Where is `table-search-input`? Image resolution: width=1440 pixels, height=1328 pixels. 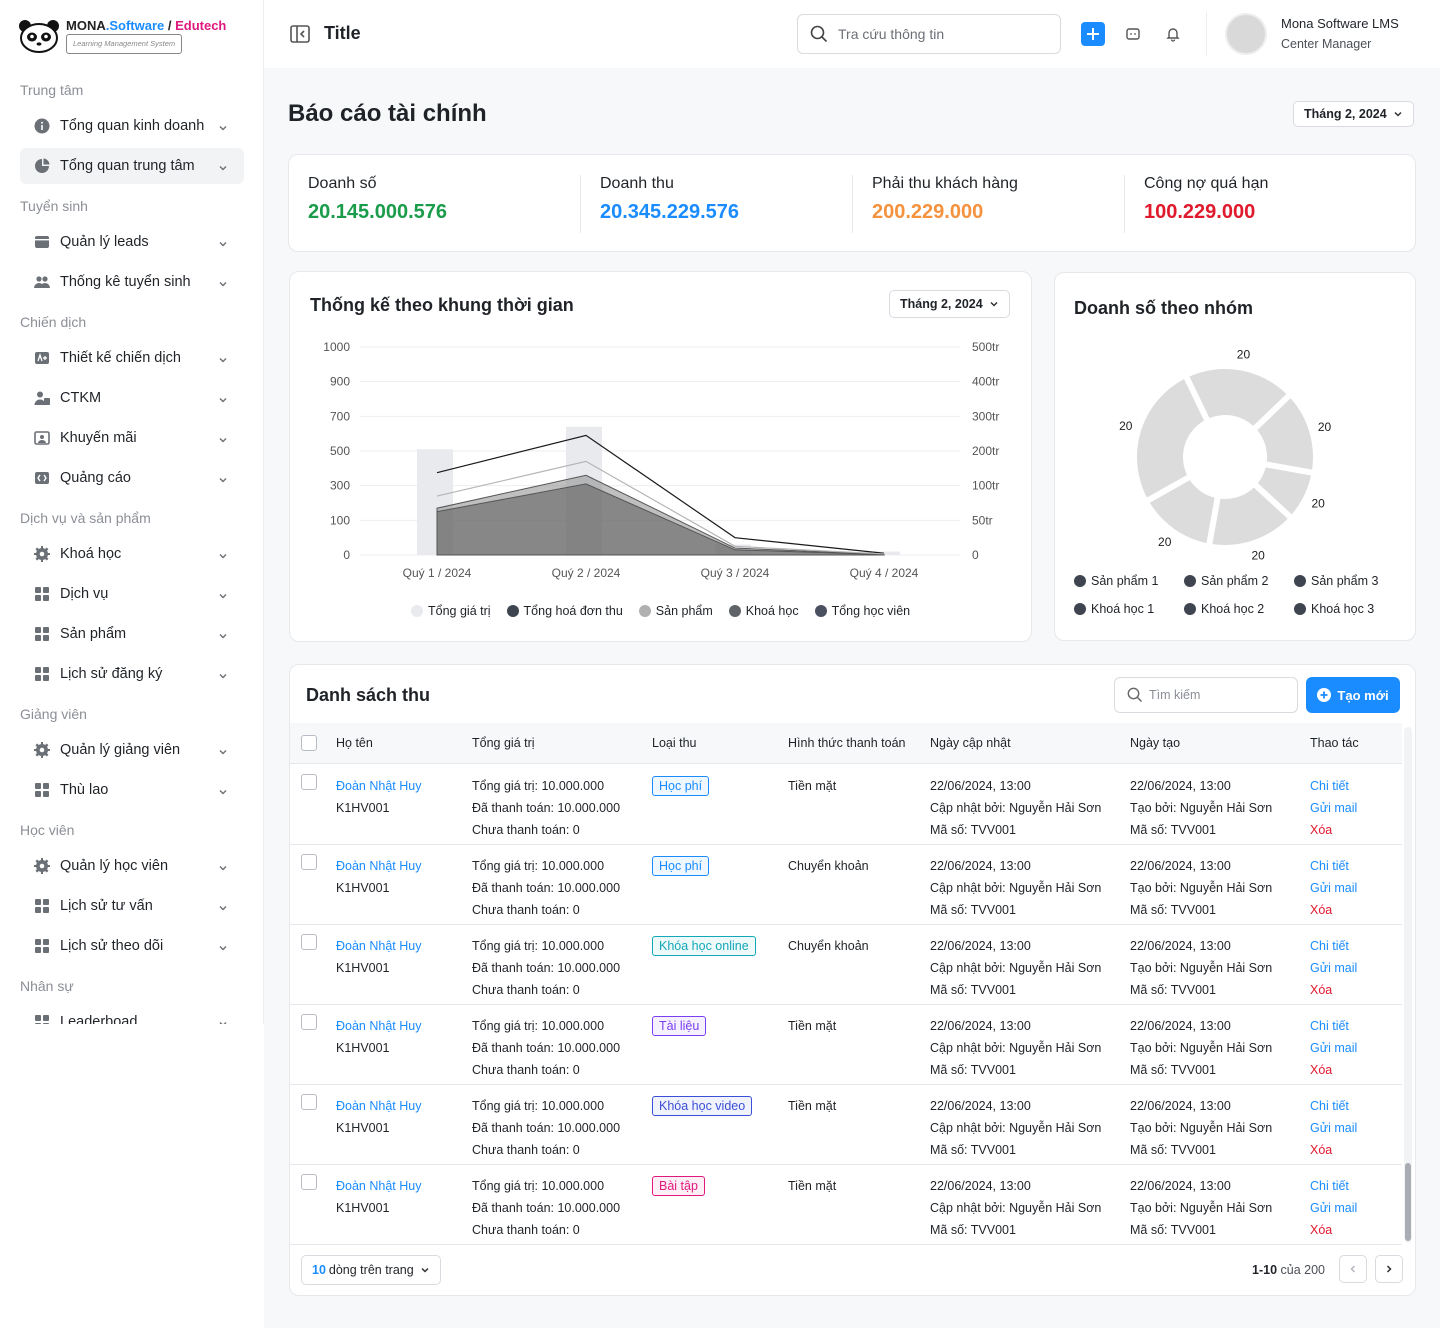
table-search-input is located at coordinates (1219, 695).